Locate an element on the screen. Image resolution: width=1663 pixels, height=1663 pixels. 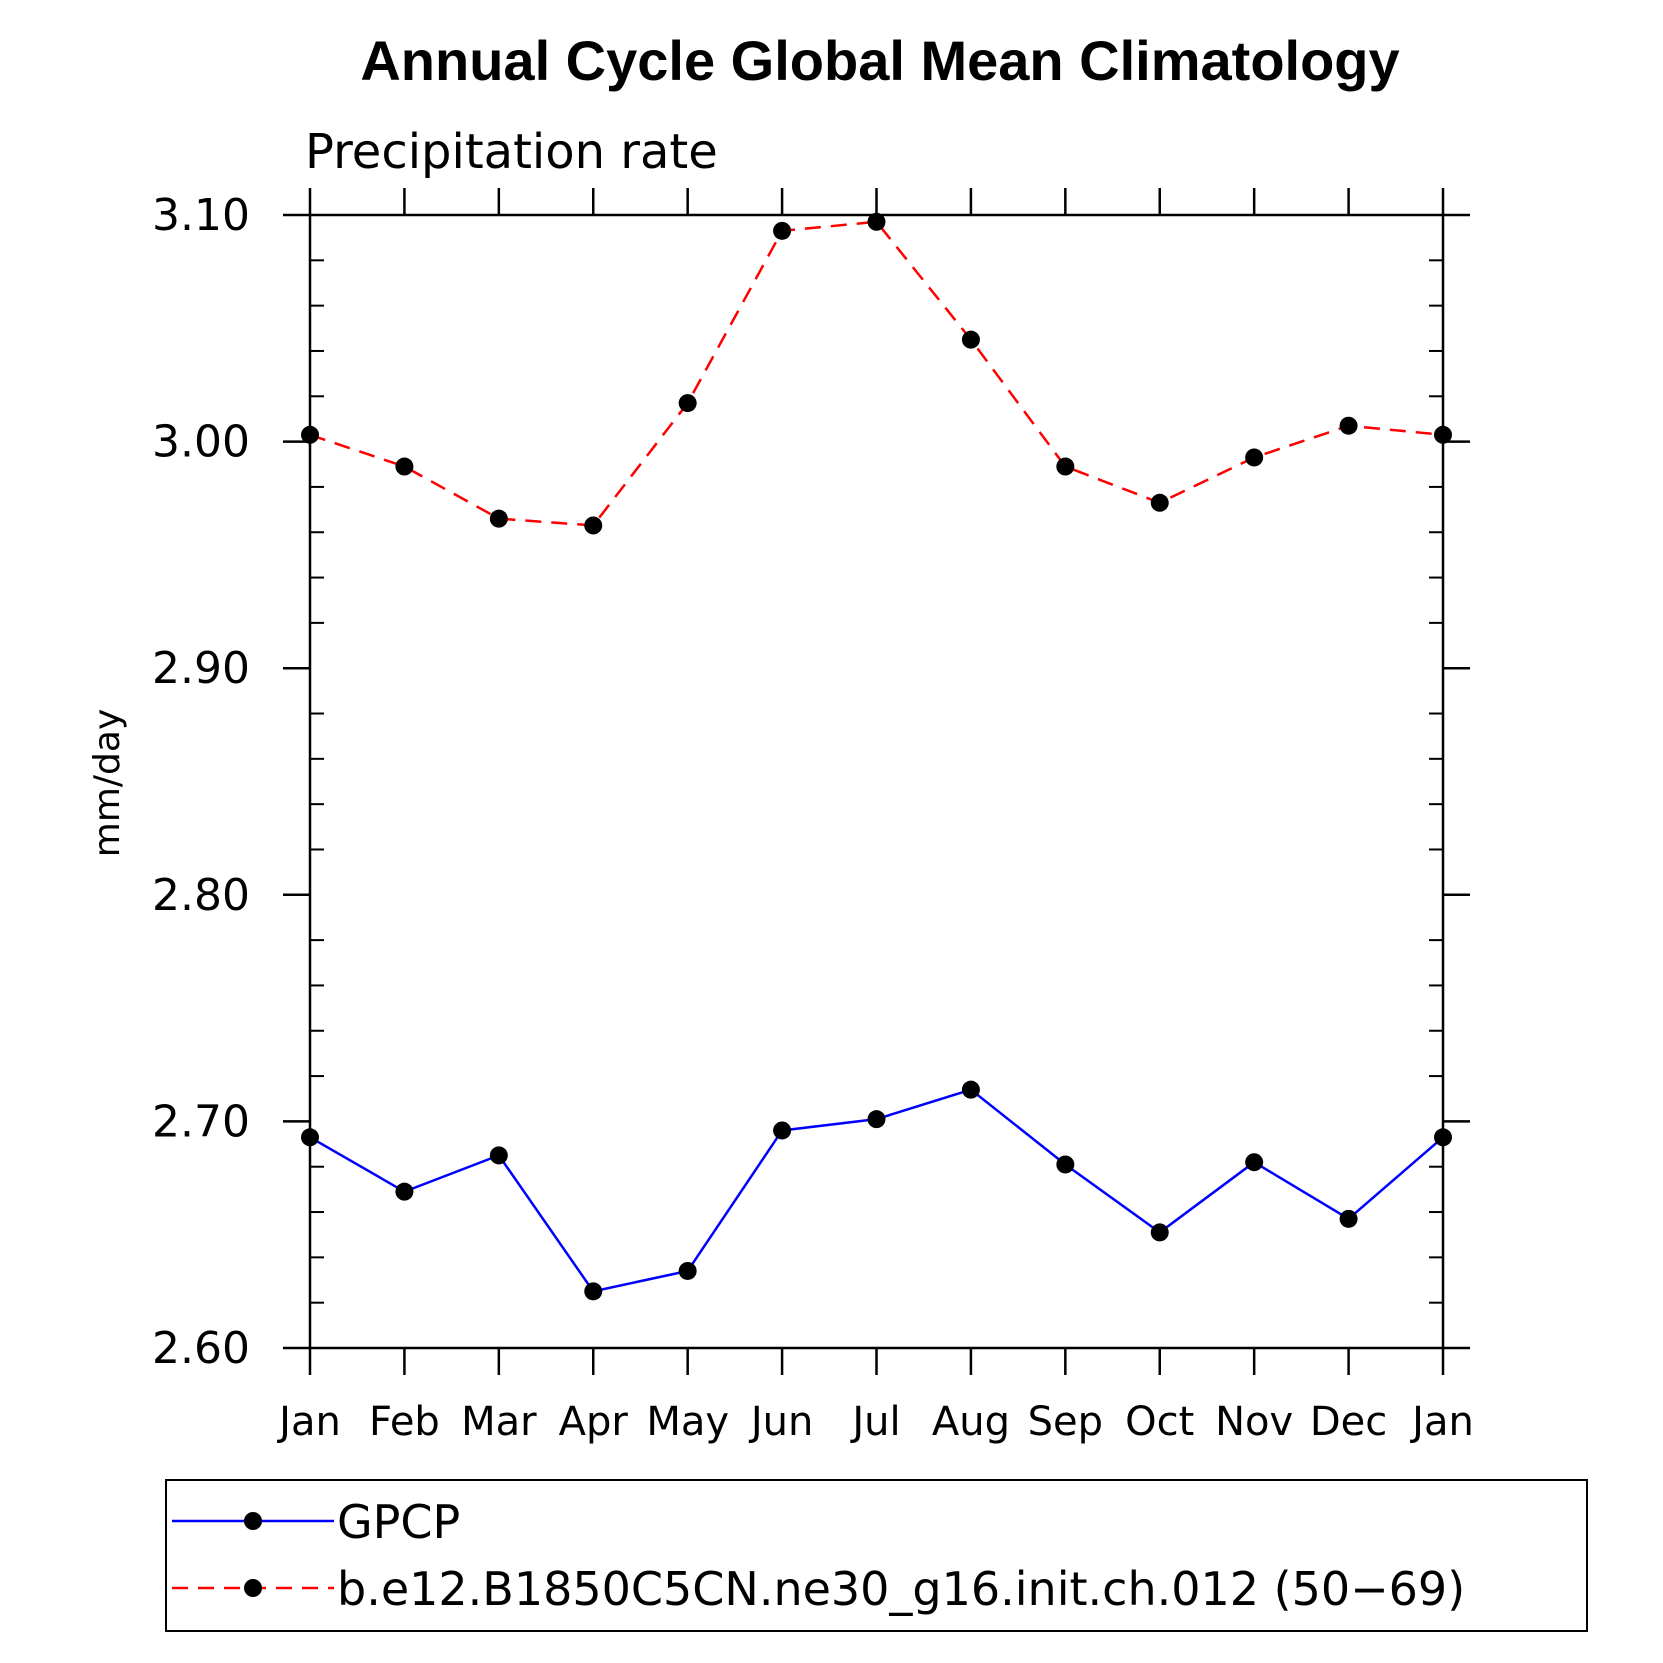
y-tick-label: 2.90 is located at coordinates (201, 668).